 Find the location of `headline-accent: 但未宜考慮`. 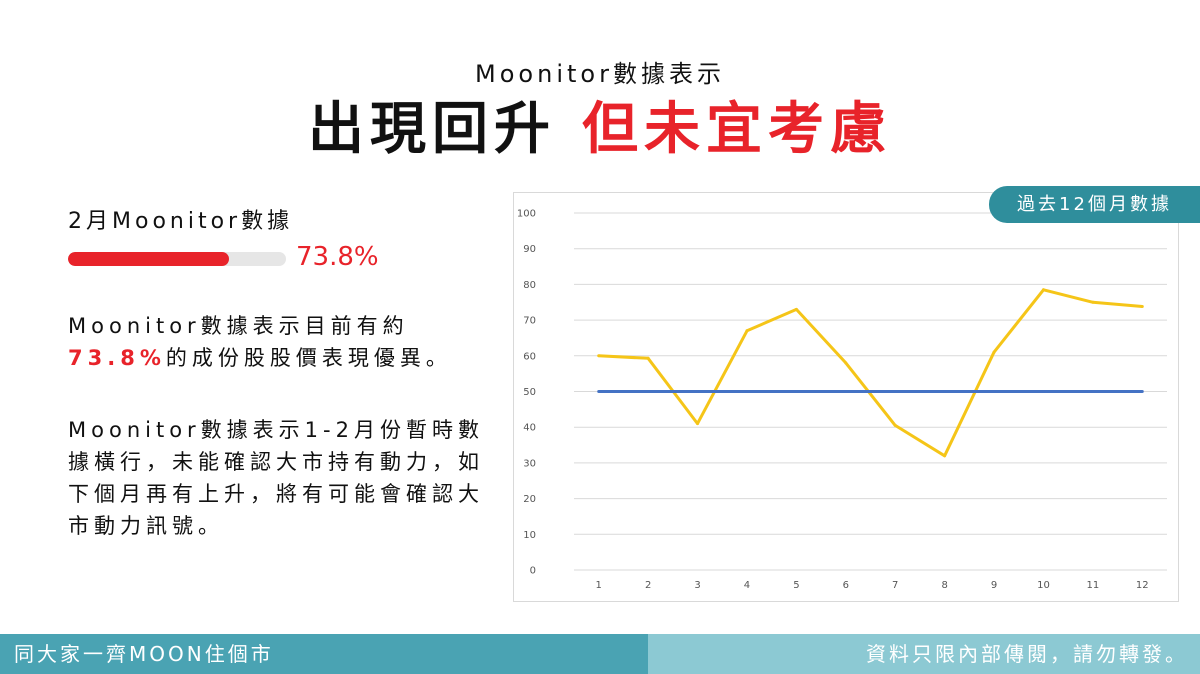

headline-accent: 但未宜考慮 is located at coordinates (737, 129).